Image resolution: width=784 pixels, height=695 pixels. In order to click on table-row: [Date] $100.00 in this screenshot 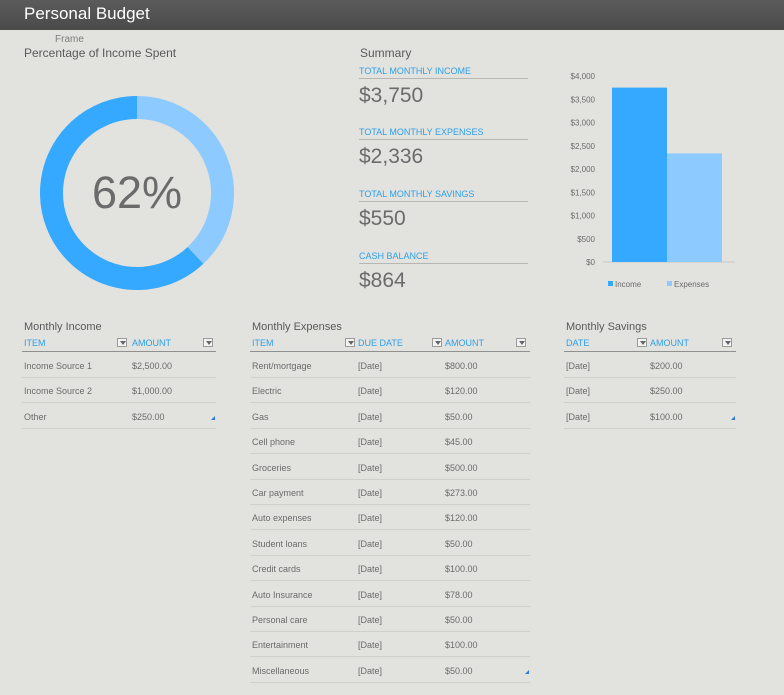, I will do `click(650, 416)`.